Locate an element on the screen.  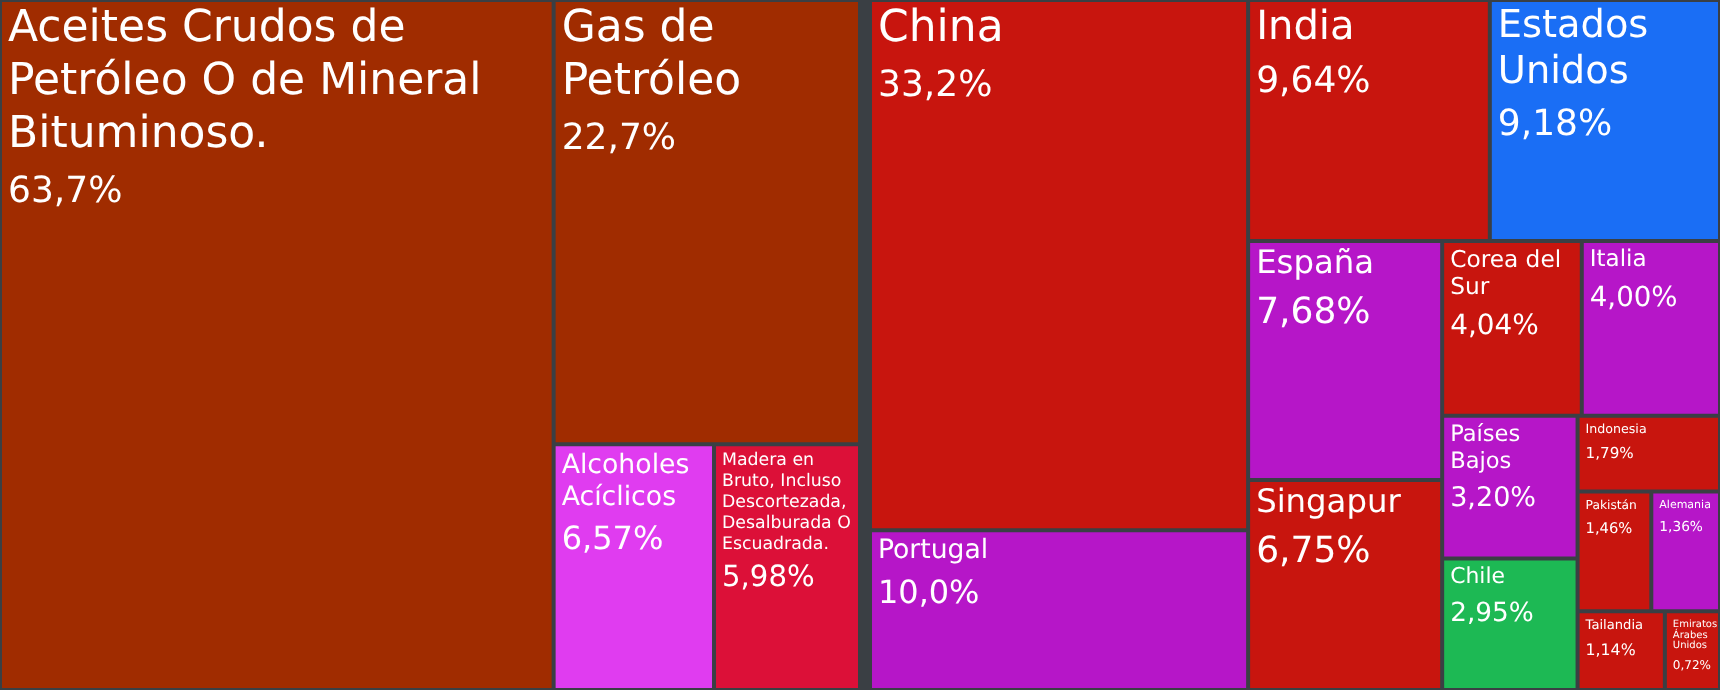
data-label: 63,7% is located at coordinates (65, 190).